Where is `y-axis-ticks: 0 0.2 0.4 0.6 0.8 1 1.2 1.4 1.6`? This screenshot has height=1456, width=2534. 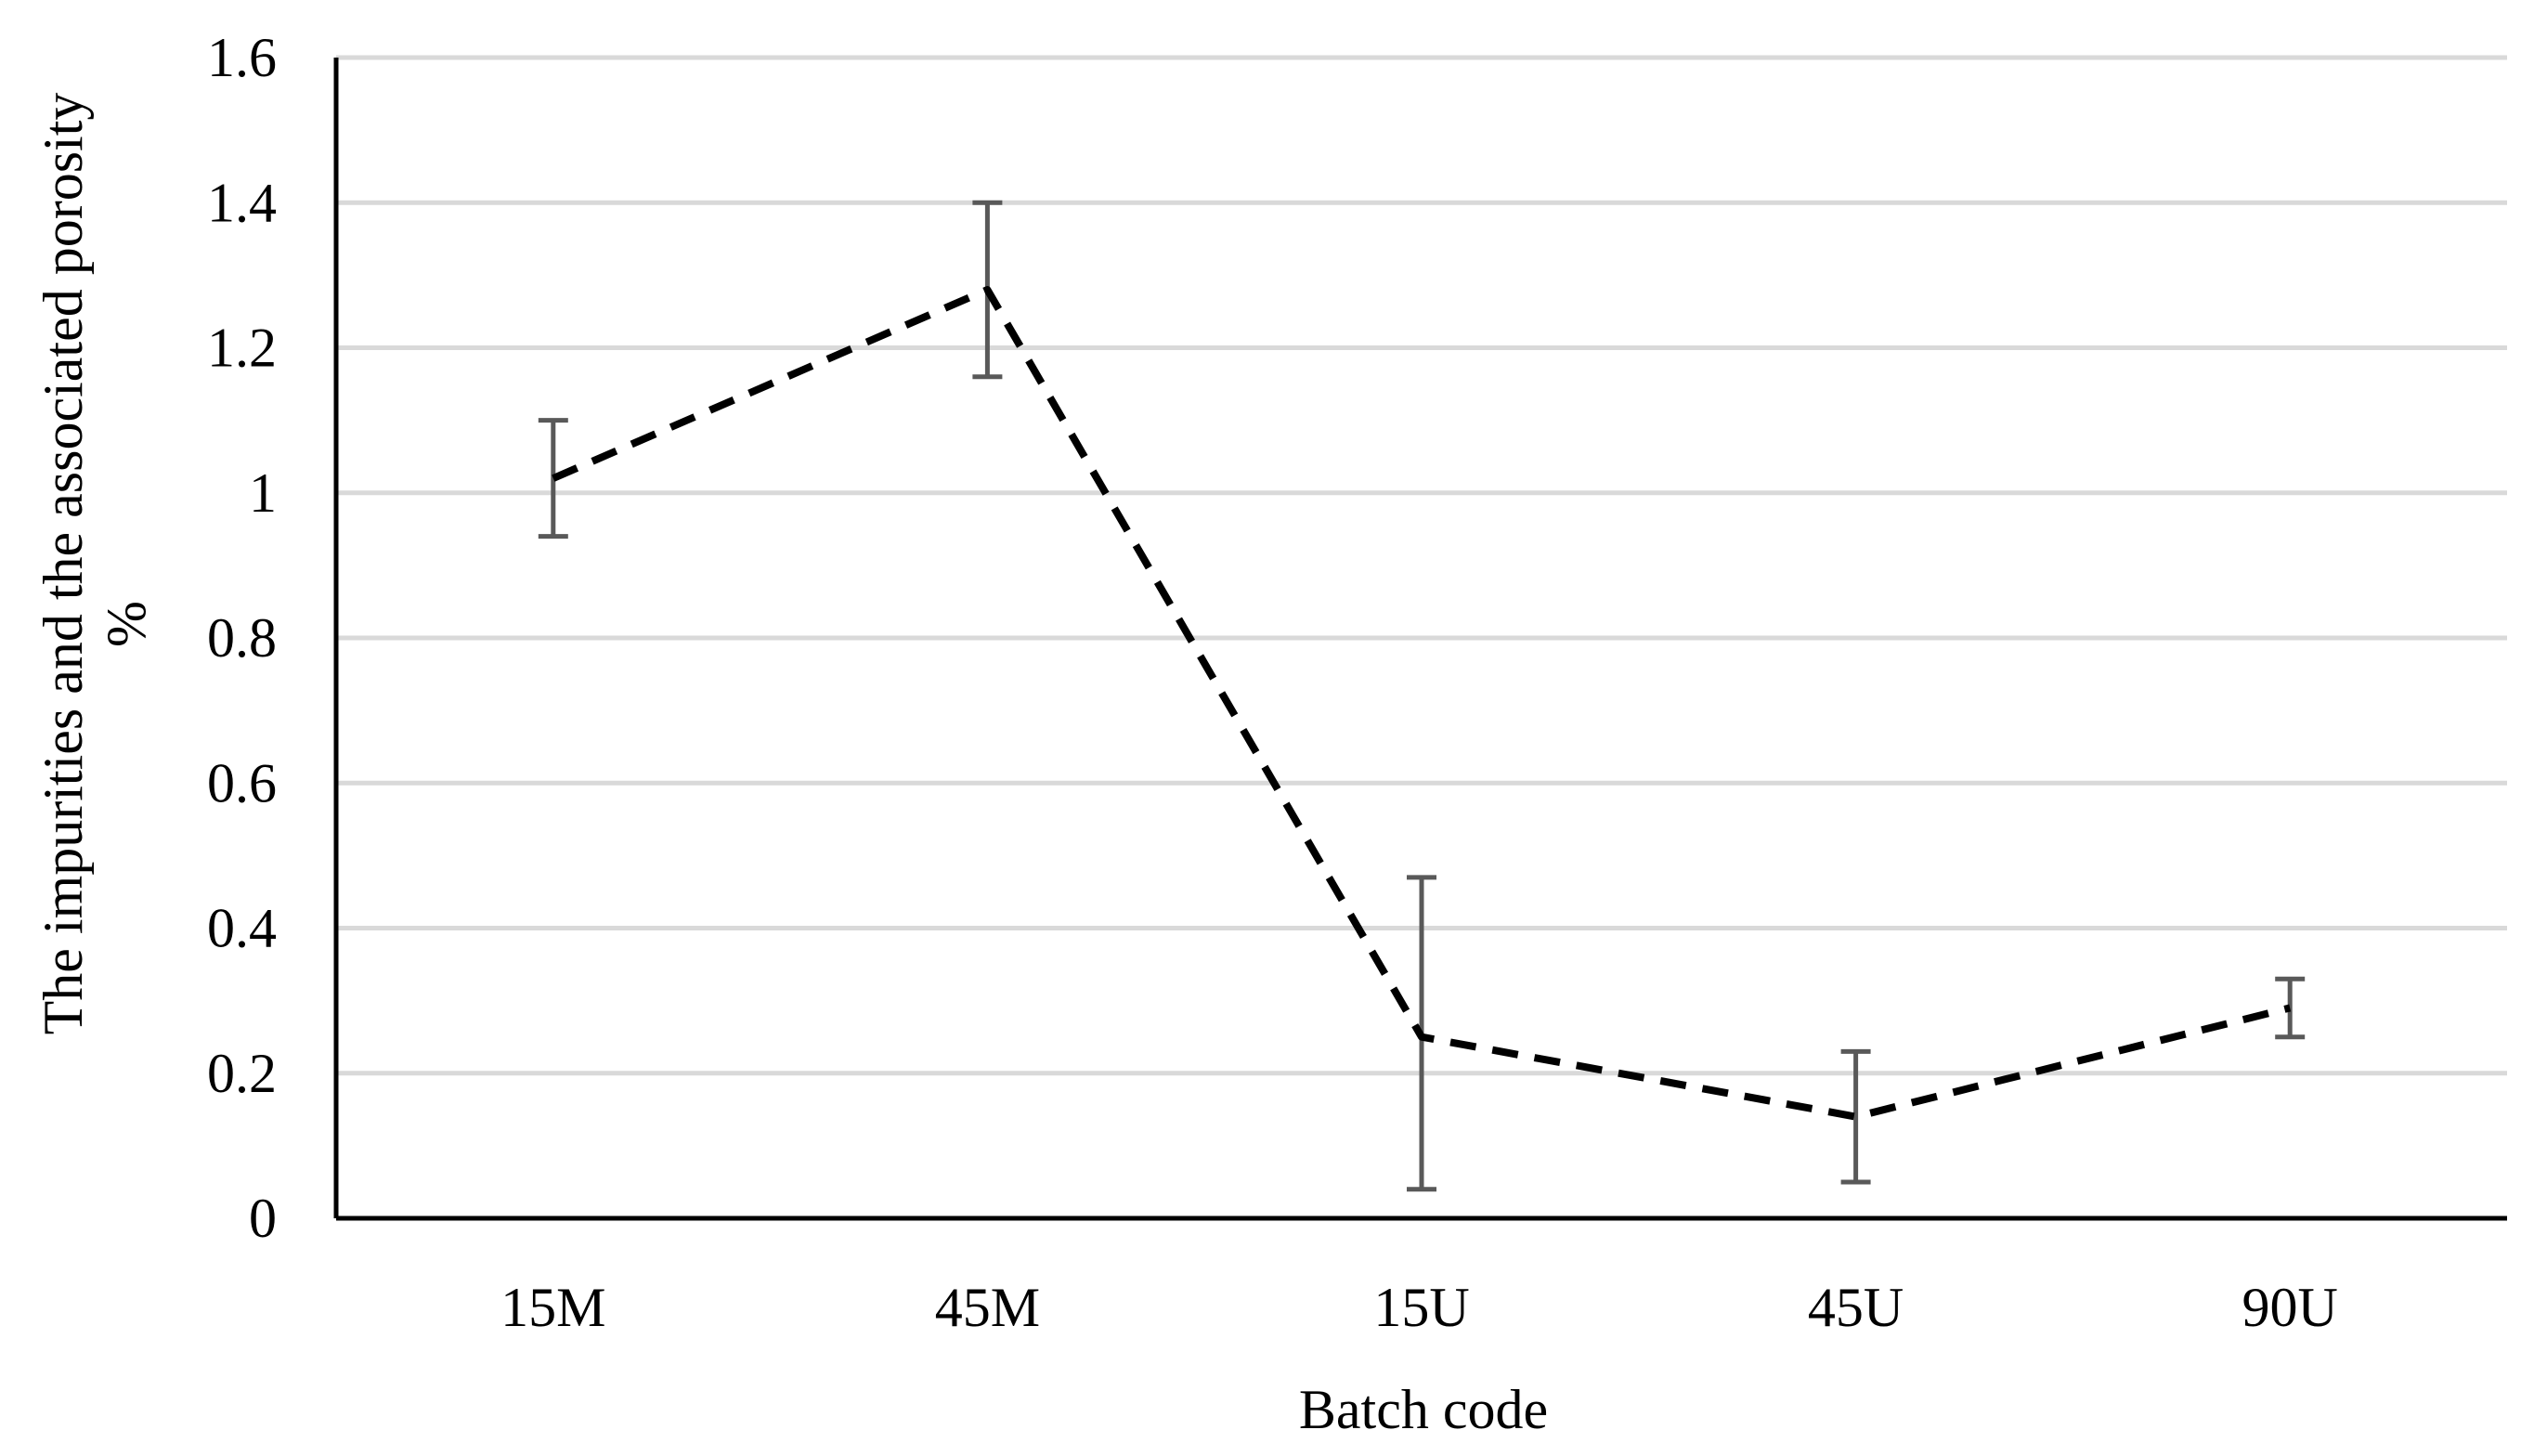 y-axis-ticks: 0 0.2 0.4 0.6 0.8 1 1.2 1.4 1.6 is located at coordinates (242, 638).